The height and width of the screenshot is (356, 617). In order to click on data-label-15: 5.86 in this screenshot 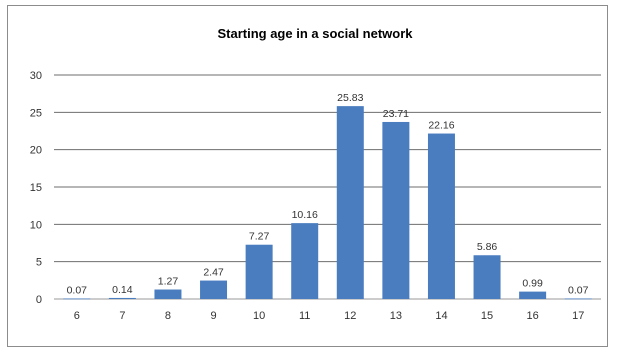, I will do `click(487, 247)`.